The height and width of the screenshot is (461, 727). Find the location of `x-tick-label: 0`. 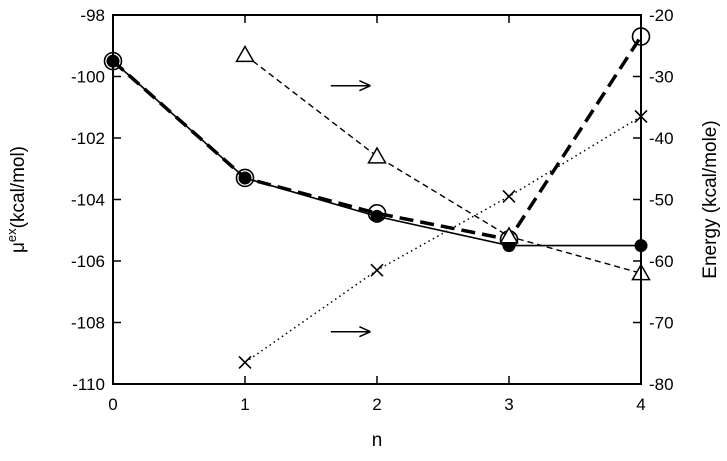

x-tick-label: 0 is located at coordinates (112, 404).